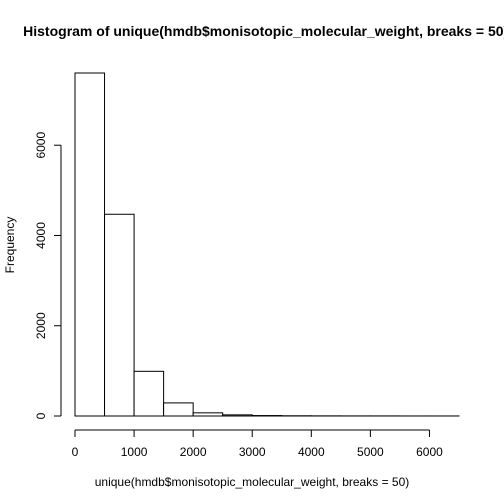  Describe the element at coordinates (10, 245) in the screenshot. I see `y-axis-label: Frequency` at that location.